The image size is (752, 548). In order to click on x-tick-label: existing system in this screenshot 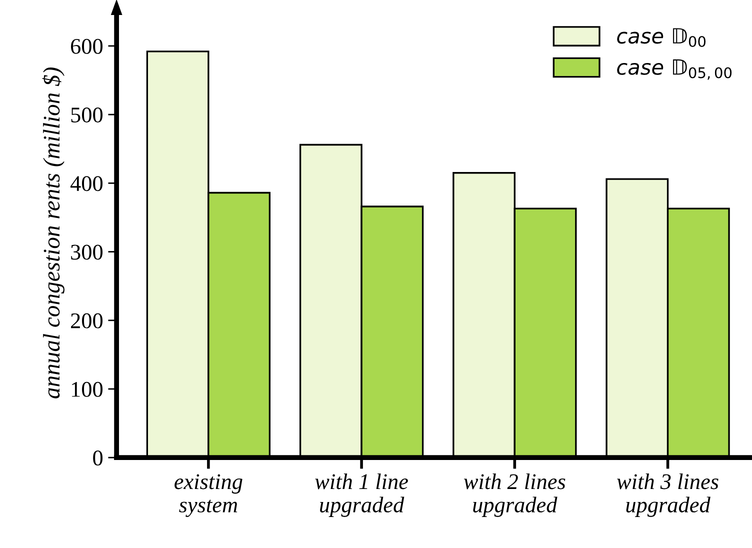, I will do `click(208, 496)`.